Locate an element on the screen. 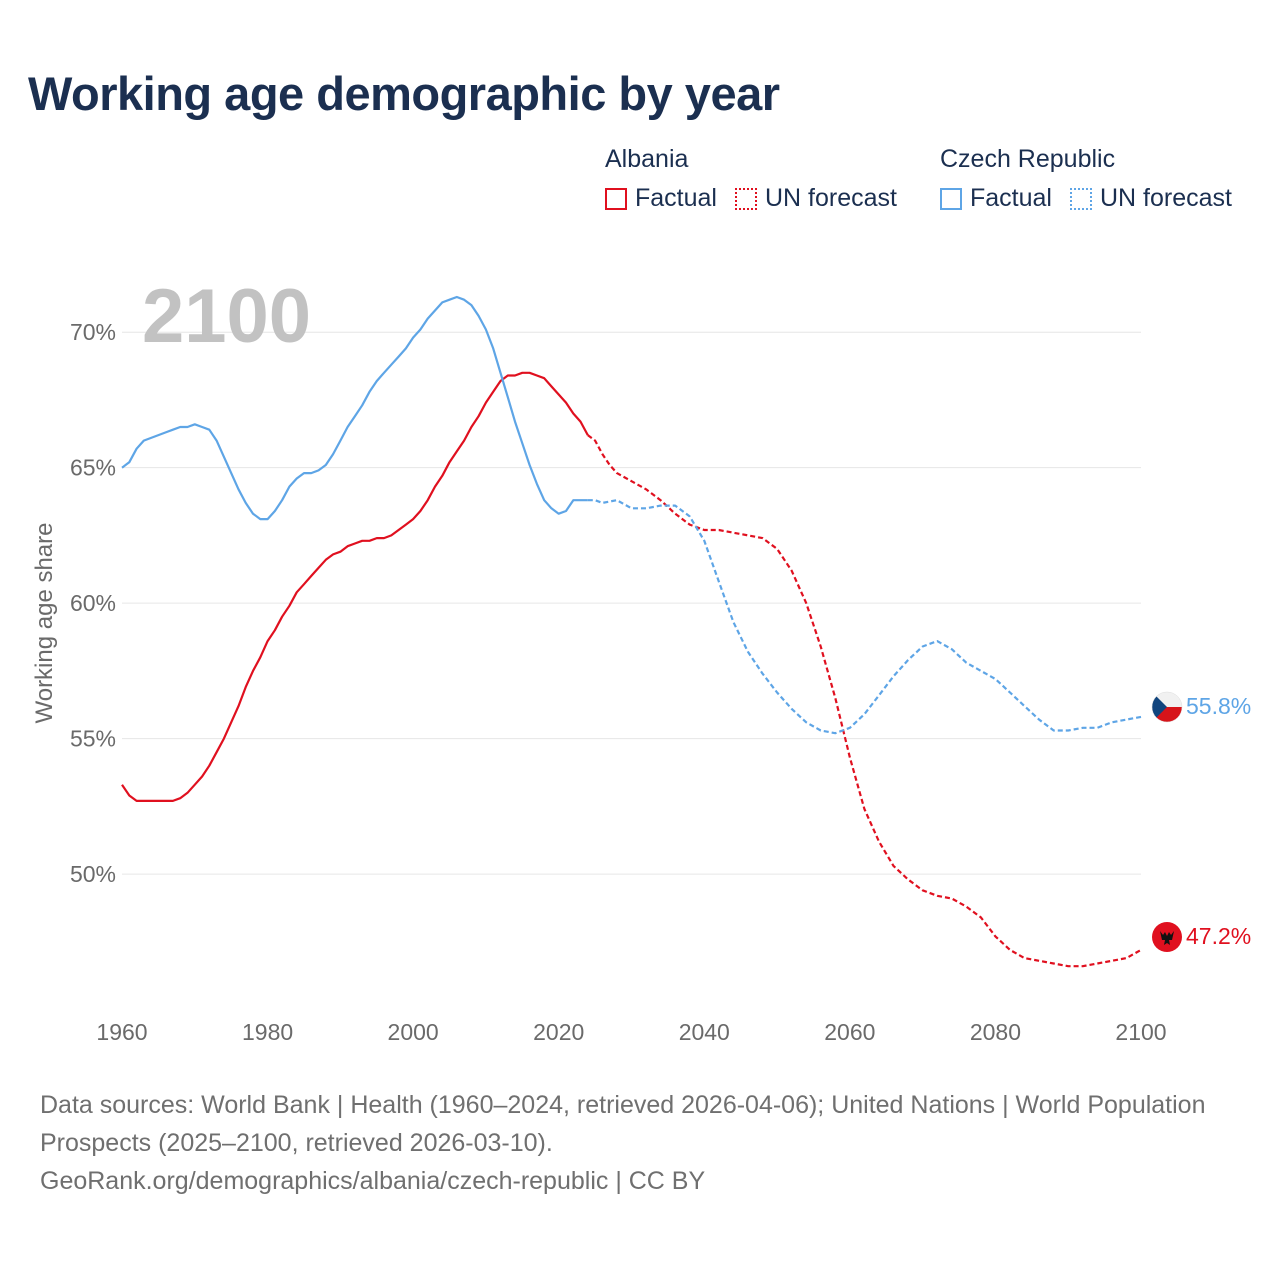 The height and width of the screenshot is (1280, 1280). legend-czech: Czech Republic Factual UN forecast is located at coordinates (1086, 177).